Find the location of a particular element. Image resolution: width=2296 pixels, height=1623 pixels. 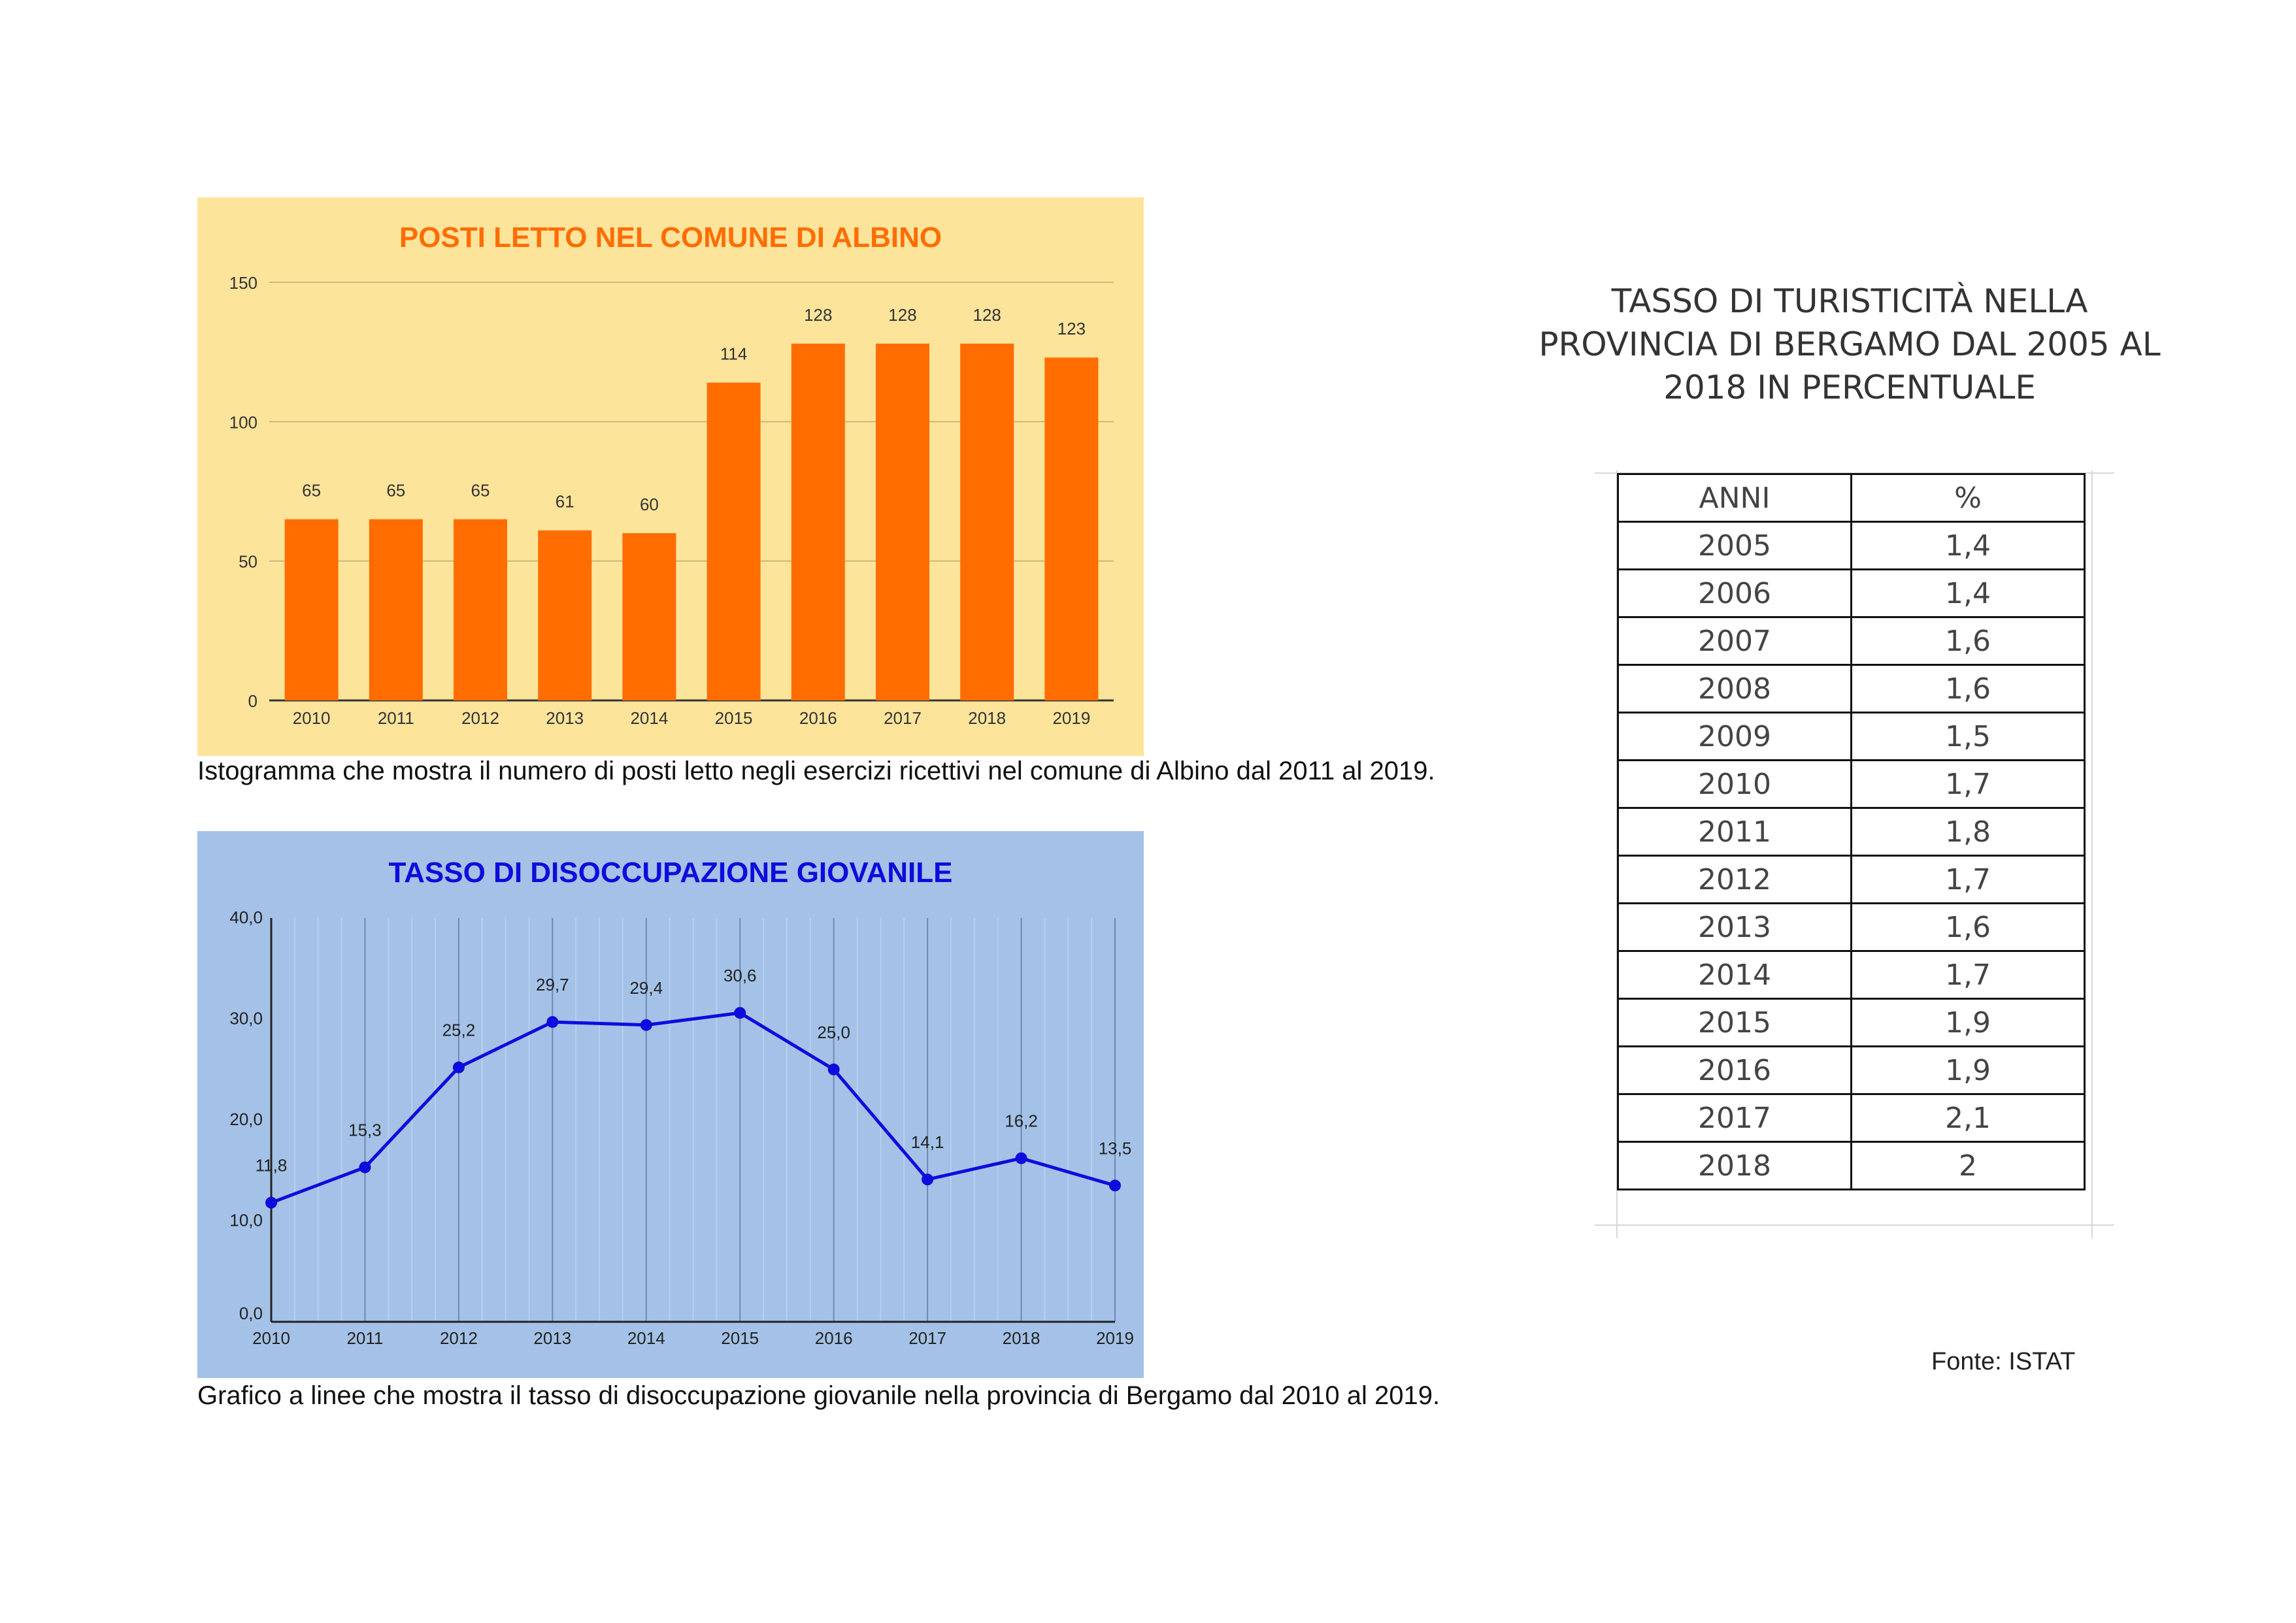

line-y-tick-label: 0,0 is located at coordinates (251, 1313).